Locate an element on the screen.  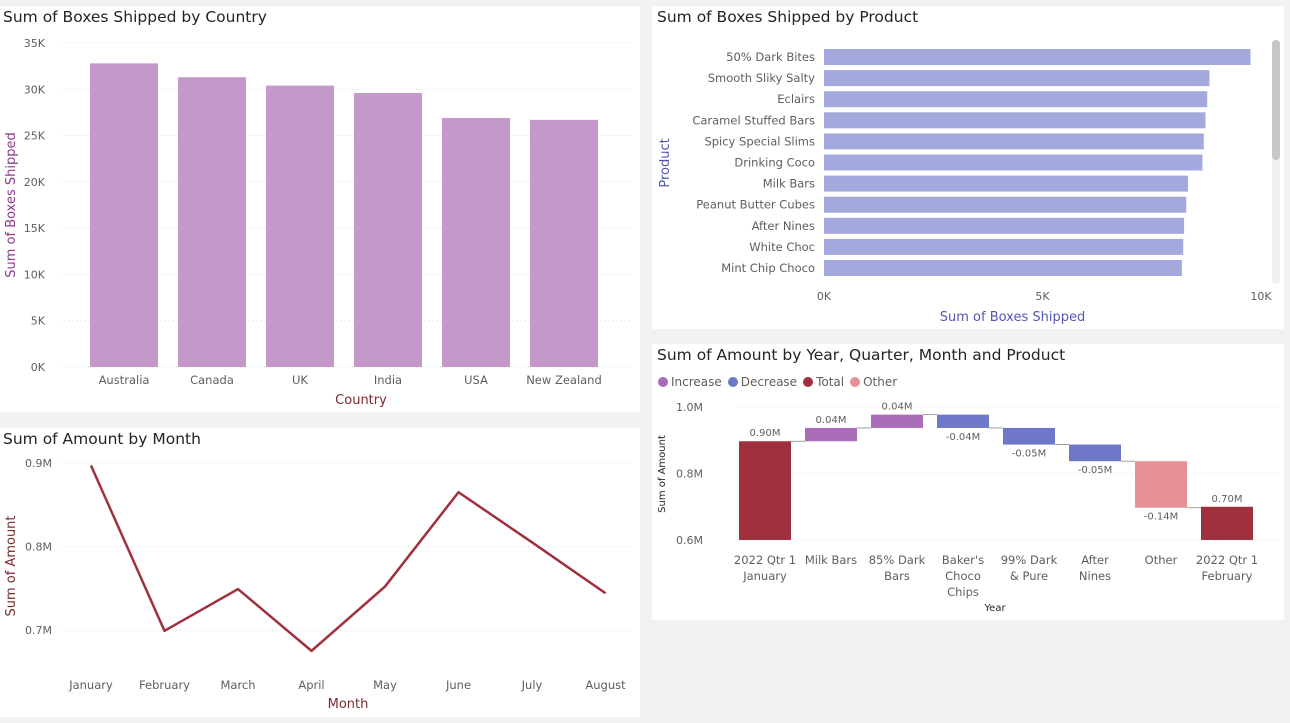
y-axis-title: Sum of Boxes Shipped is located at coordinates (11, 204).